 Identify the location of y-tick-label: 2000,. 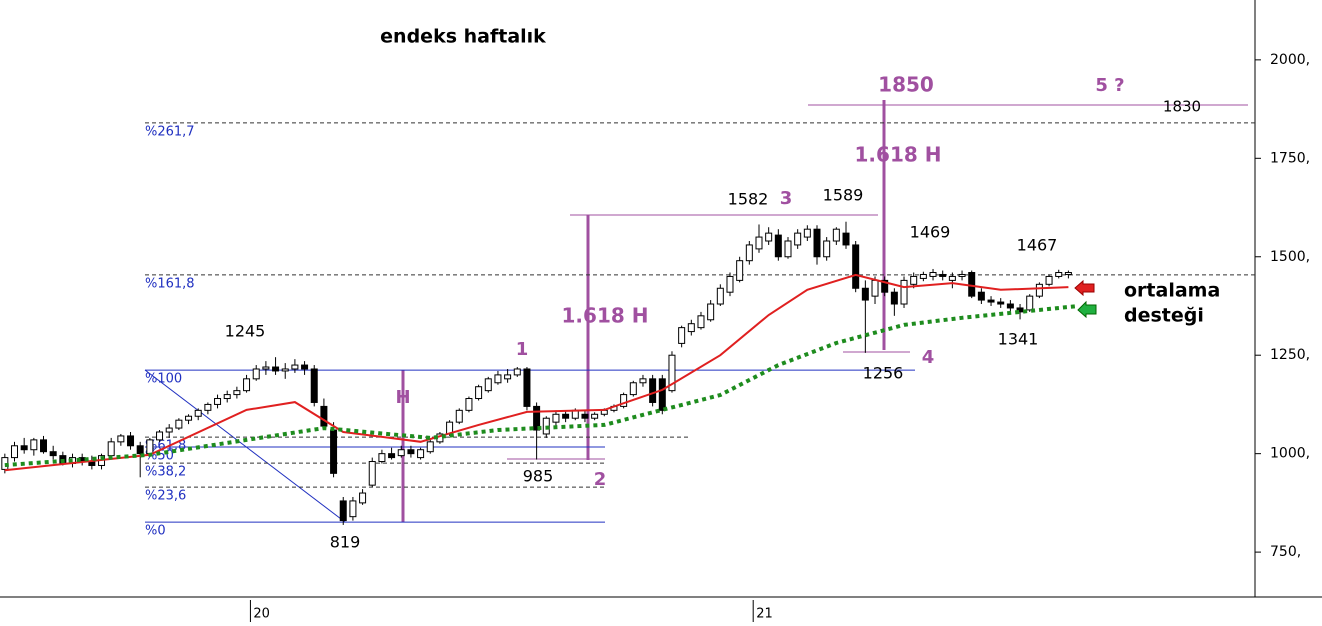
(1290, 60).